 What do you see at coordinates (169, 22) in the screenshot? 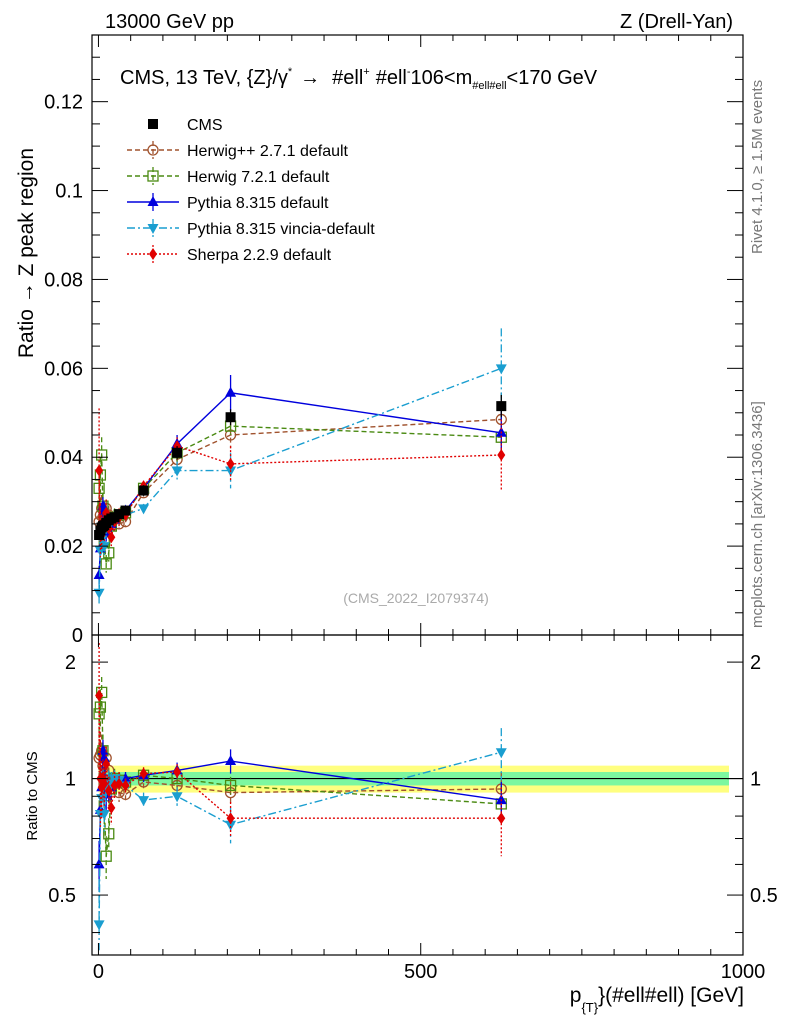
I see `header-left: 13000 GeV pp` at bounding box center [169, 22].